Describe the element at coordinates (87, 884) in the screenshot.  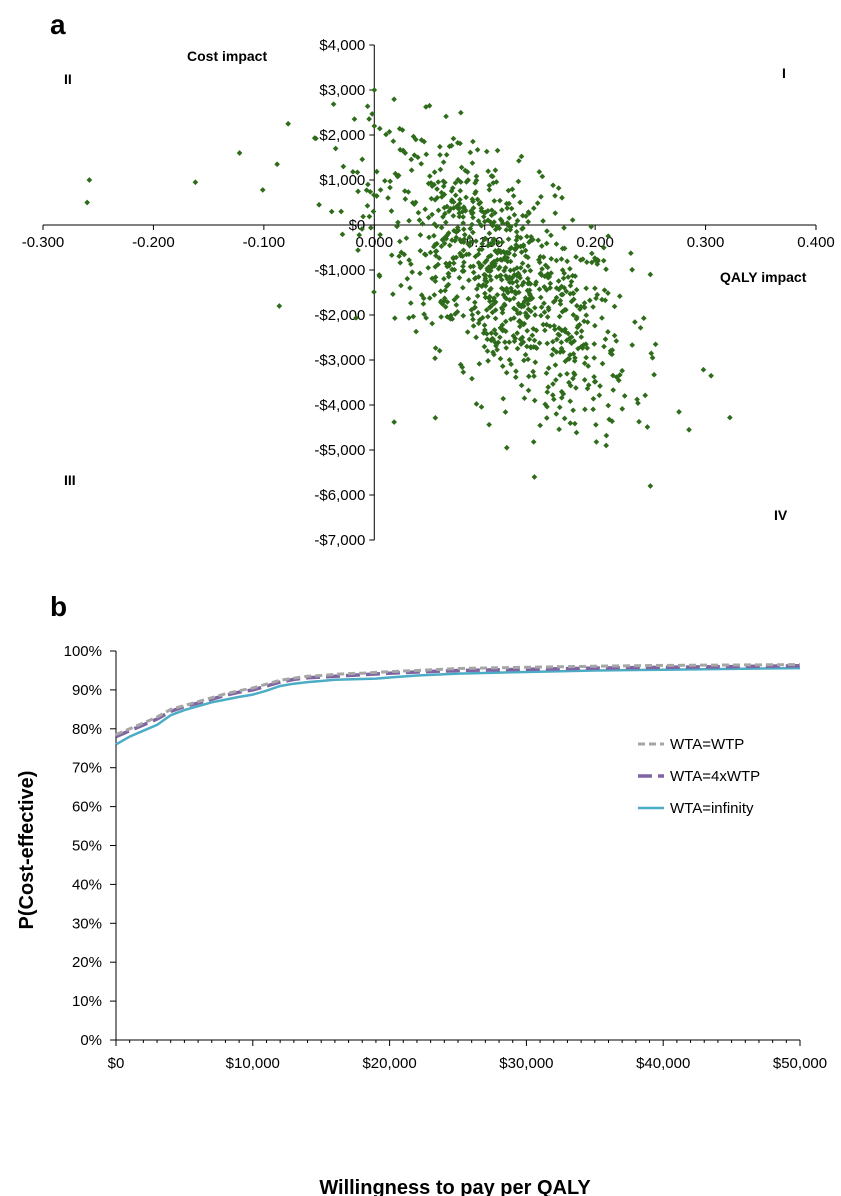
I see `y-tick-label: 40%` at that location.